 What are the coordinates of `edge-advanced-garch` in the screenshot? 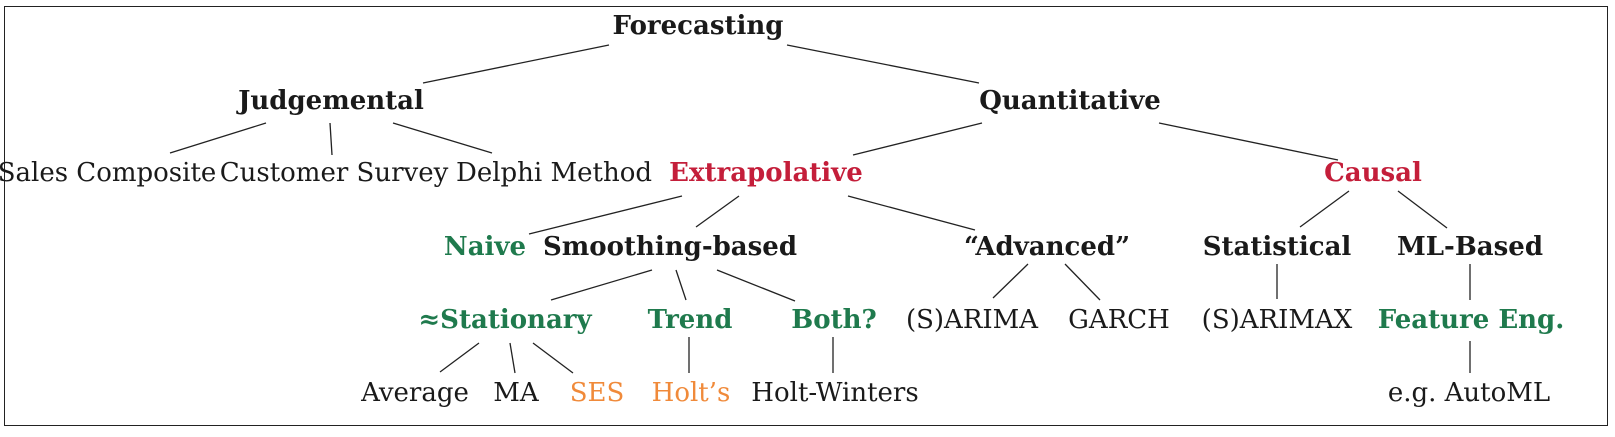 It's located at (1082, 282).